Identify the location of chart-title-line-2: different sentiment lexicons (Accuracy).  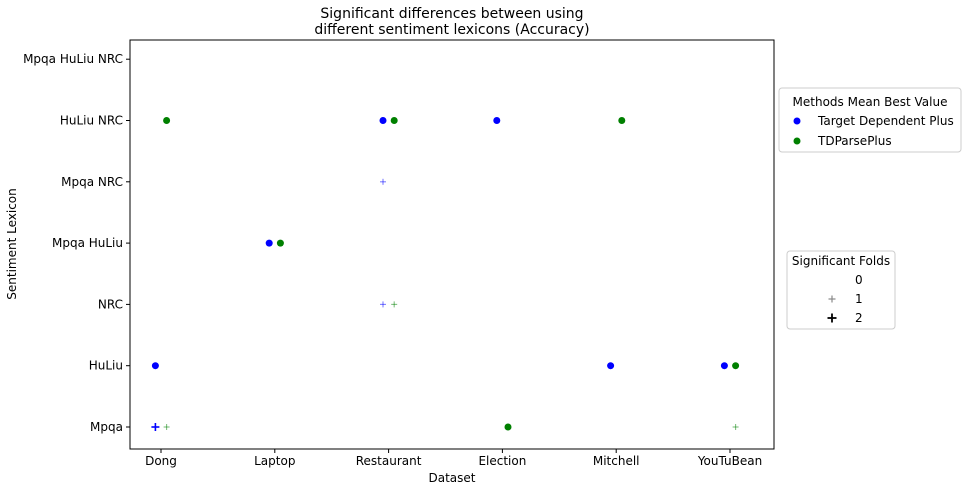
(451, 30).